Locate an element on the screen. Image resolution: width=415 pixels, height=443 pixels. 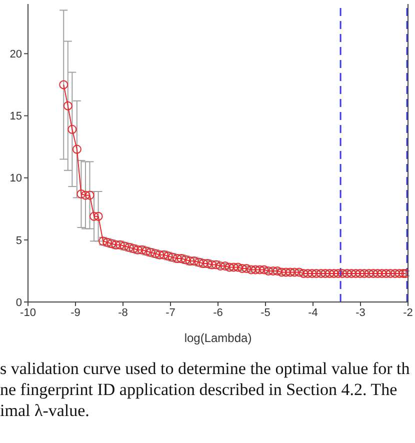
x-axis-title: log(Lambda) is located at coordinates (218, 338).